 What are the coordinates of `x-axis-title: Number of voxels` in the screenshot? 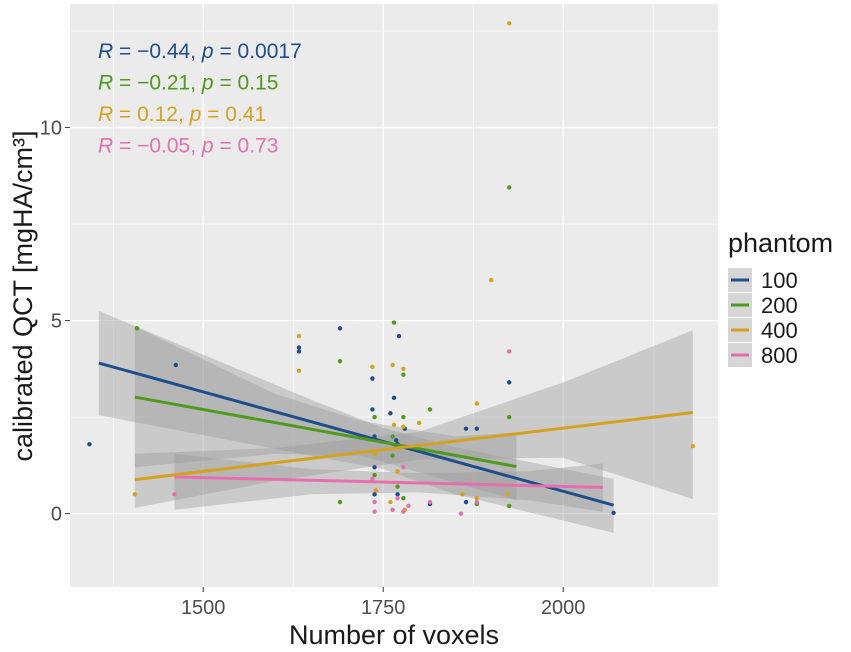 It's located at (394, 635).